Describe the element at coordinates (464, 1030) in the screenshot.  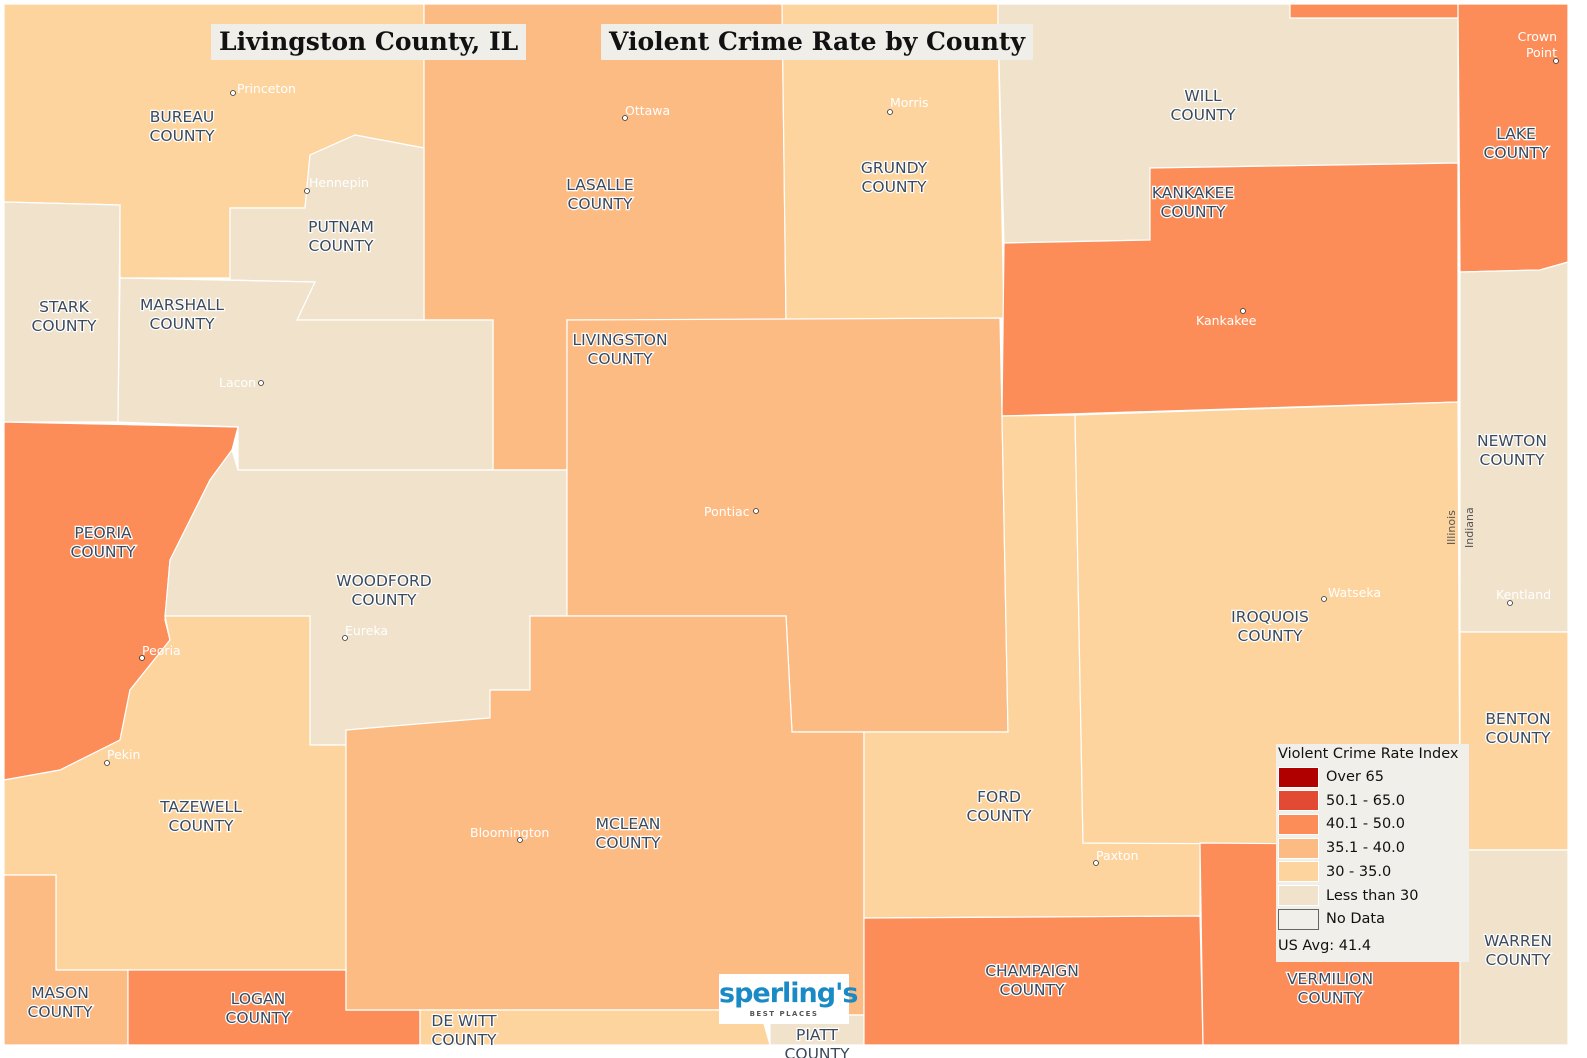
I see `county-label: DE WITT COUNTY` at that location.